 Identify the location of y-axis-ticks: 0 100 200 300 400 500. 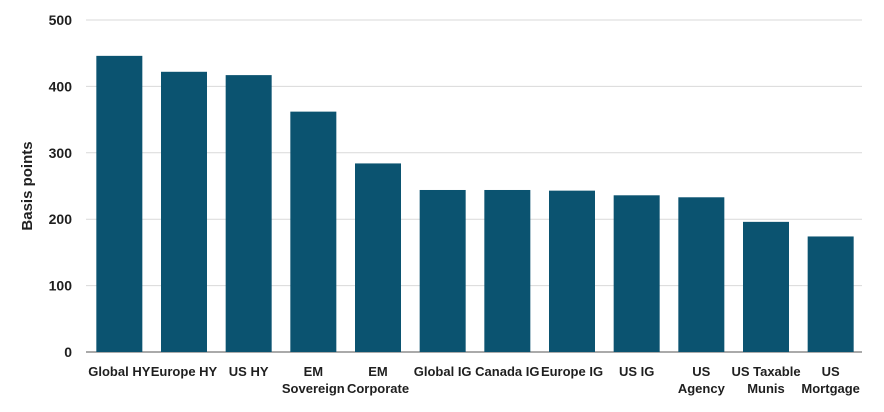
(61, 186).